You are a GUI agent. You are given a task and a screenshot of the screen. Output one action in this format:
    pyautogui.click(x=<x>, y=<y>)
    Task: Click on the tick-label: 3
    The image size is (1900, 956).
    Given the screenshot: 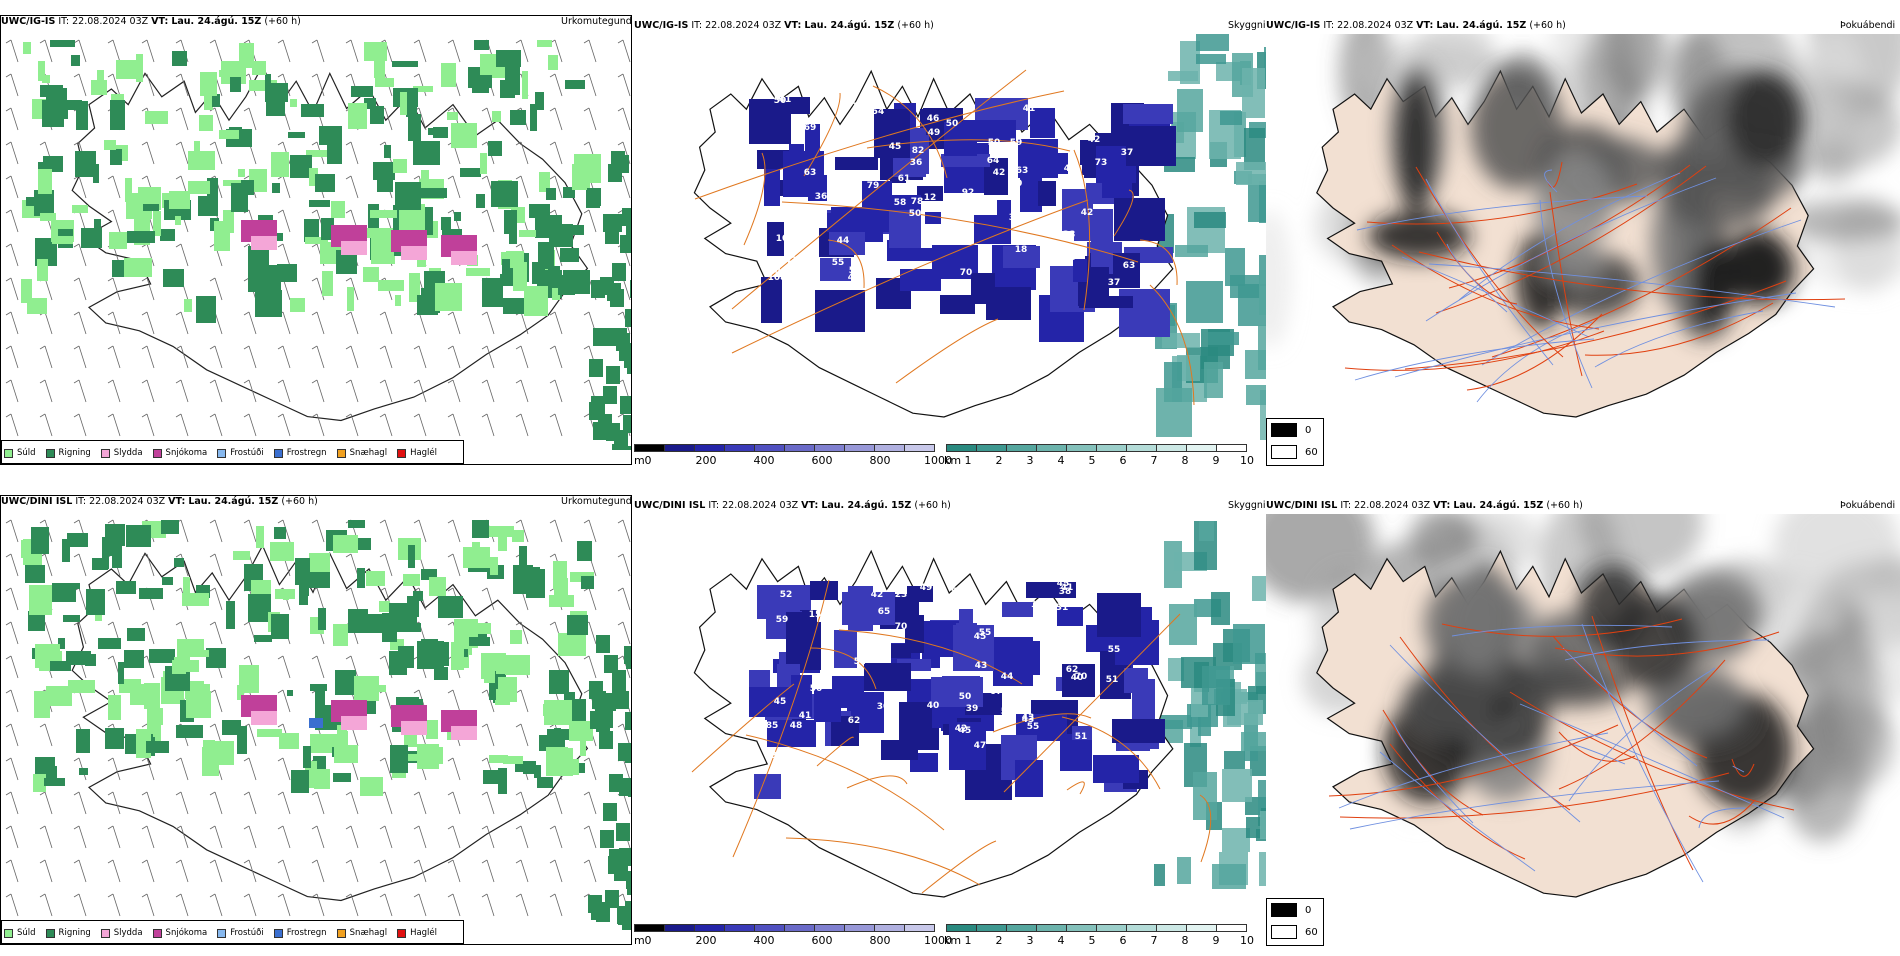 What is the action you would take?
    pyautogui.click(x=1030, y=460)
    